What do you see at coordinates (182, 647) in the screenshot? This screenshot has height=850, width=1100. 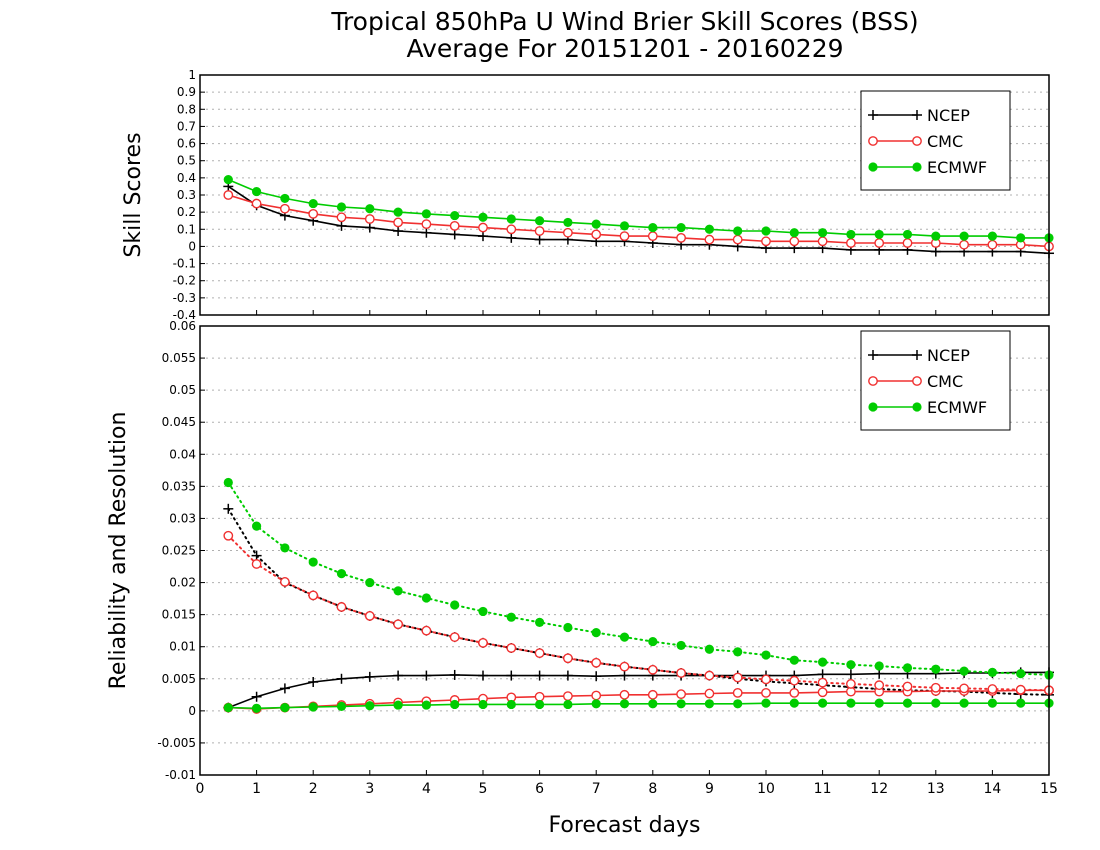 I see `bottom-ytick-label: 0.01` at bounding box center [182, 647].